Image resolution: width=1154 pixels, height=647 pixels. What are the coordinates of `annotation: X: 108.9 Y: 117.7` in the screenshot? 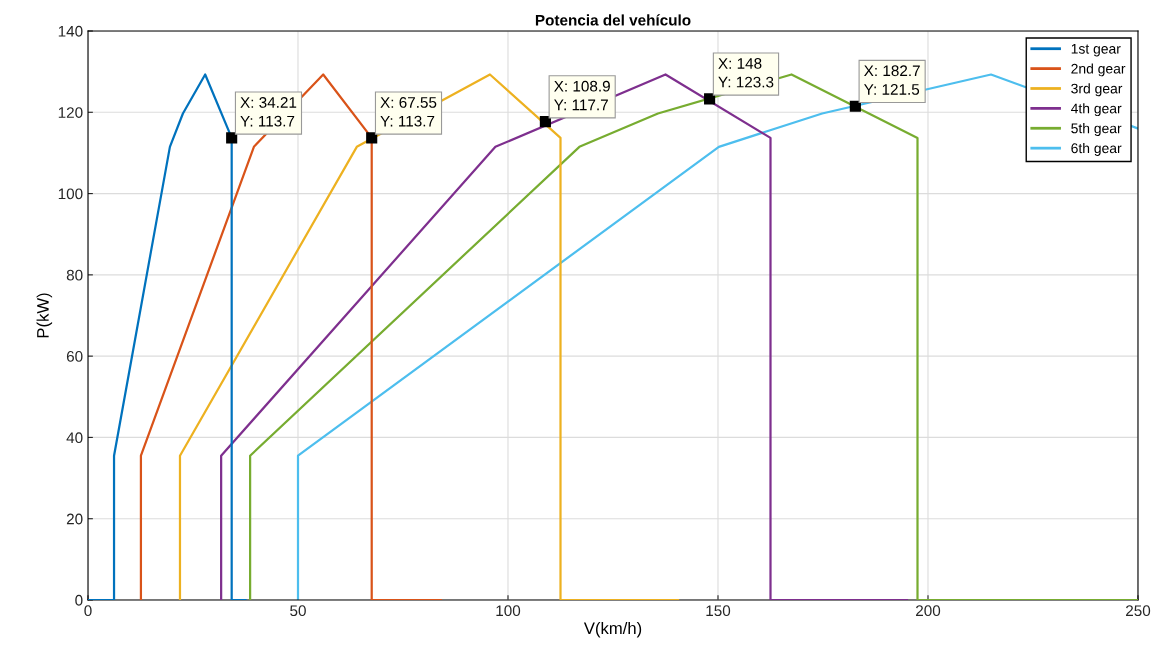 It's located at (582, 95).